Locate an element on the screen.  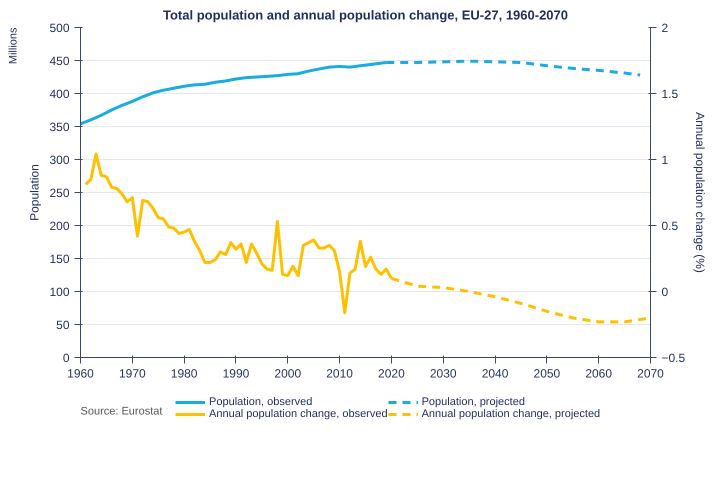
y-tick-label: 450 is located at coordinates (59, 61).